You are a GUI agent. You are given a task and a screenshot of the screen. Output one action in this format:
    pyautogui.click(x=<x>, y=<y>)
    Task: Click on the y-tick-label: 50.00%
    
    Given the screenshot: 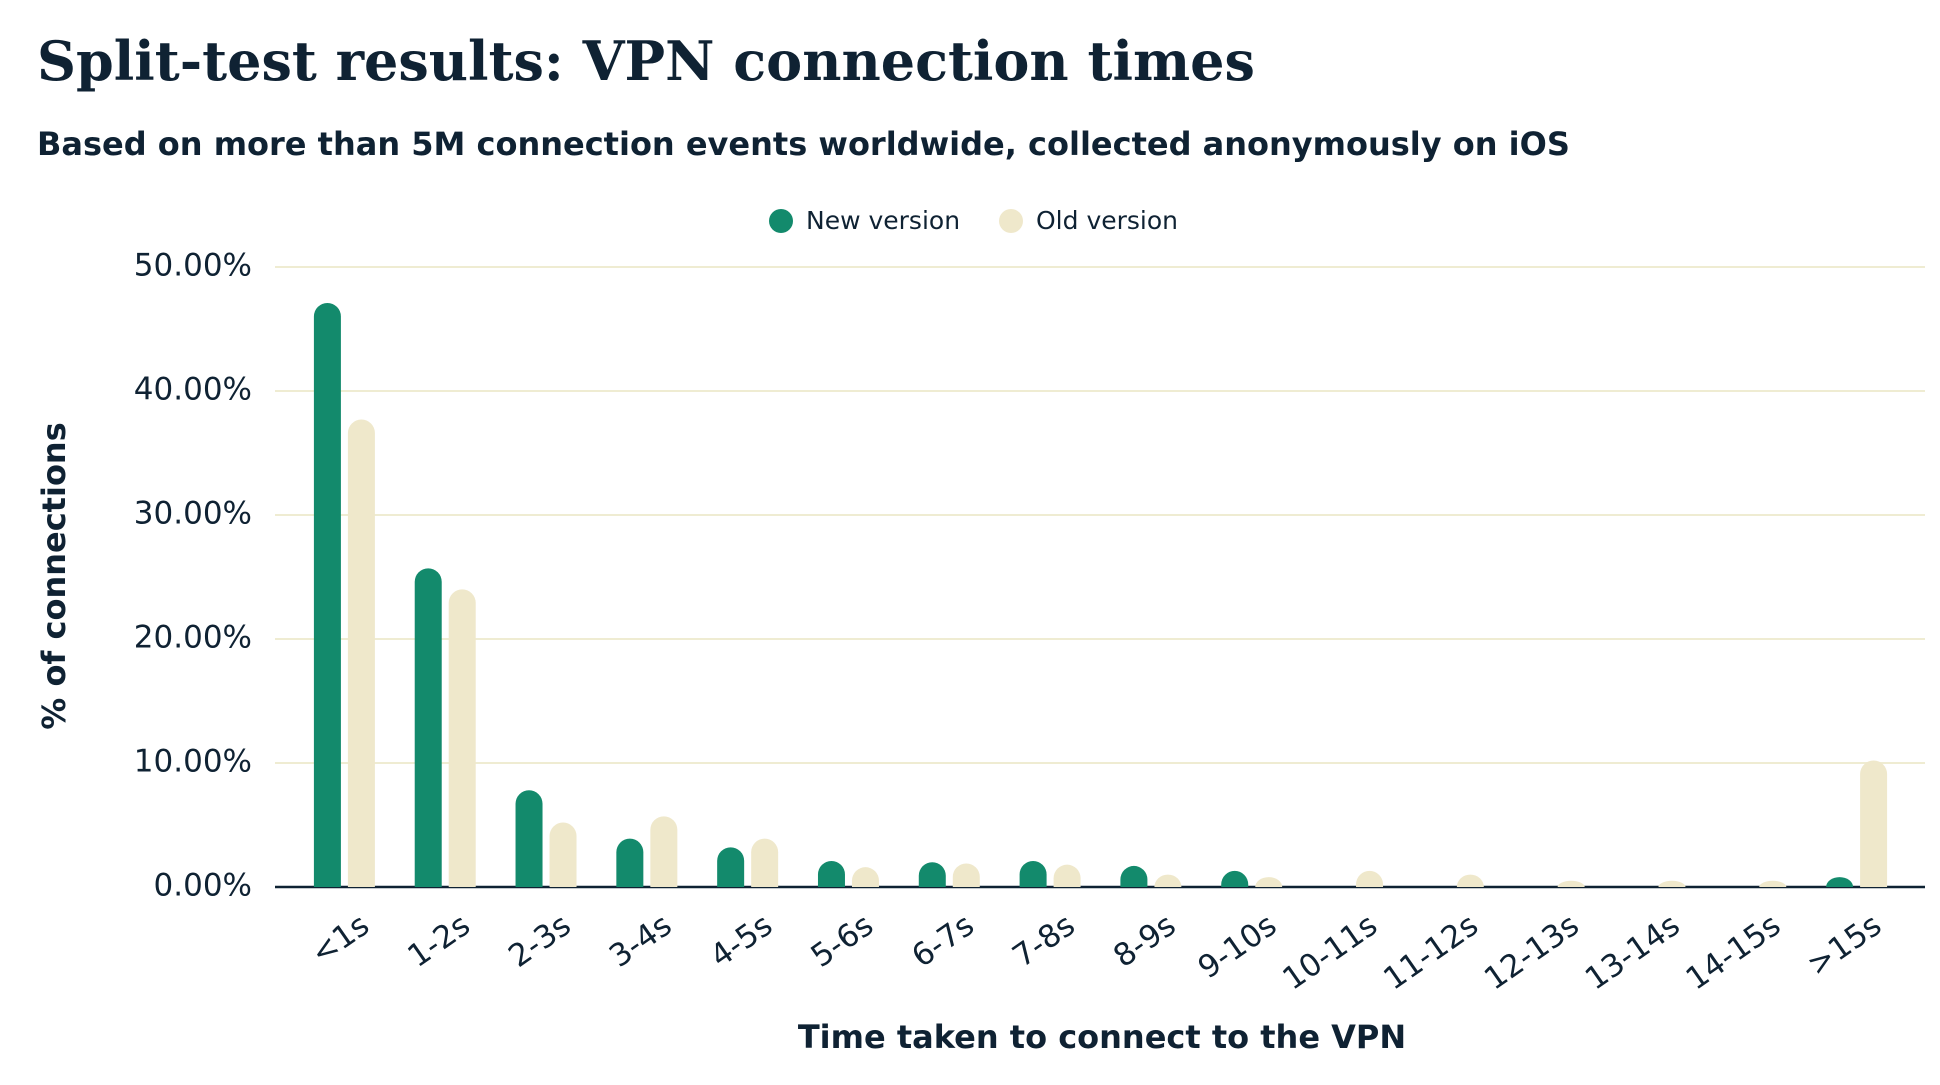 What is the action you would take?
    pyautogui.click(x=193, y=266)
    